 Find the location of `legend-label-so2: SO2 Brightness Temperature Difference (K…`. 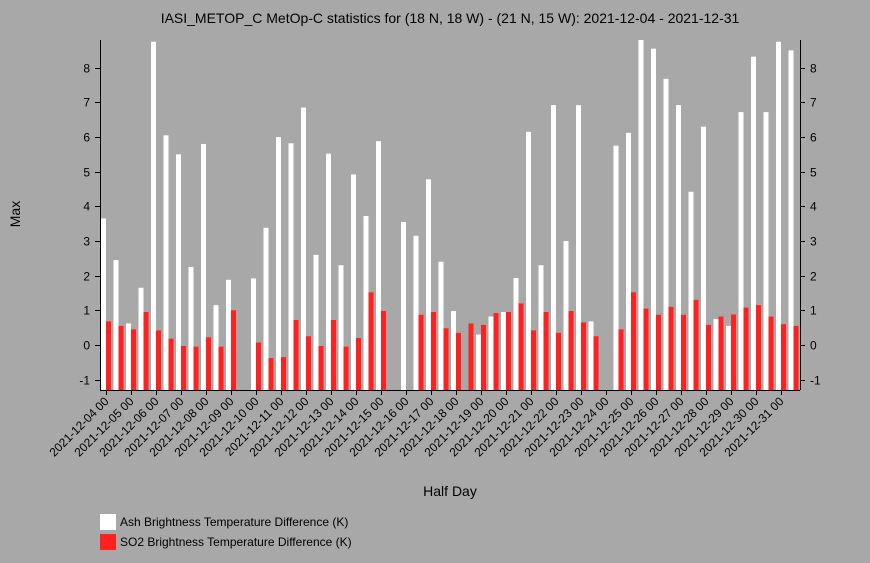

legend-label-so2: SO2 Brightness Temperature Difference (K… is located at coordinates (236, 542).